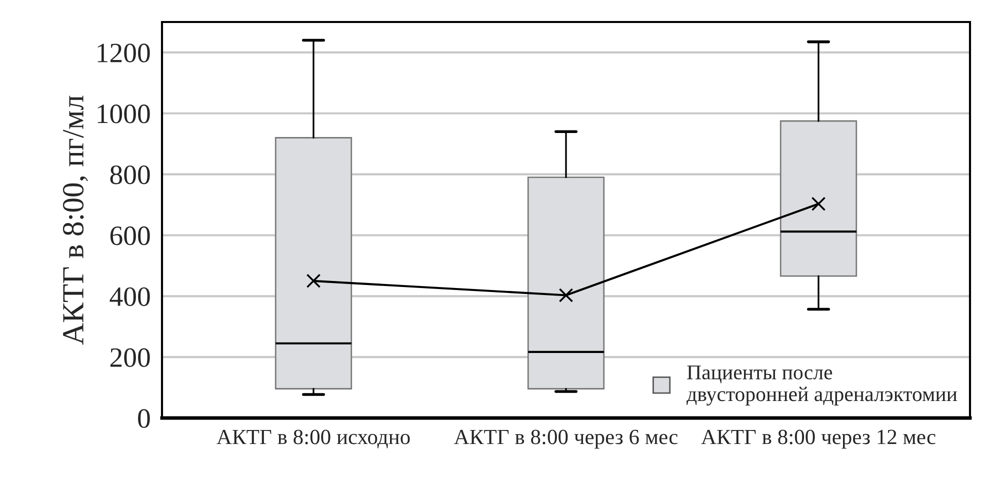  What do you see at coordinates (75, 220) in the screenshot?
I see `y-axis-title: АКТГ в 8:00, пг/мл` at bounding box center [75, 220].